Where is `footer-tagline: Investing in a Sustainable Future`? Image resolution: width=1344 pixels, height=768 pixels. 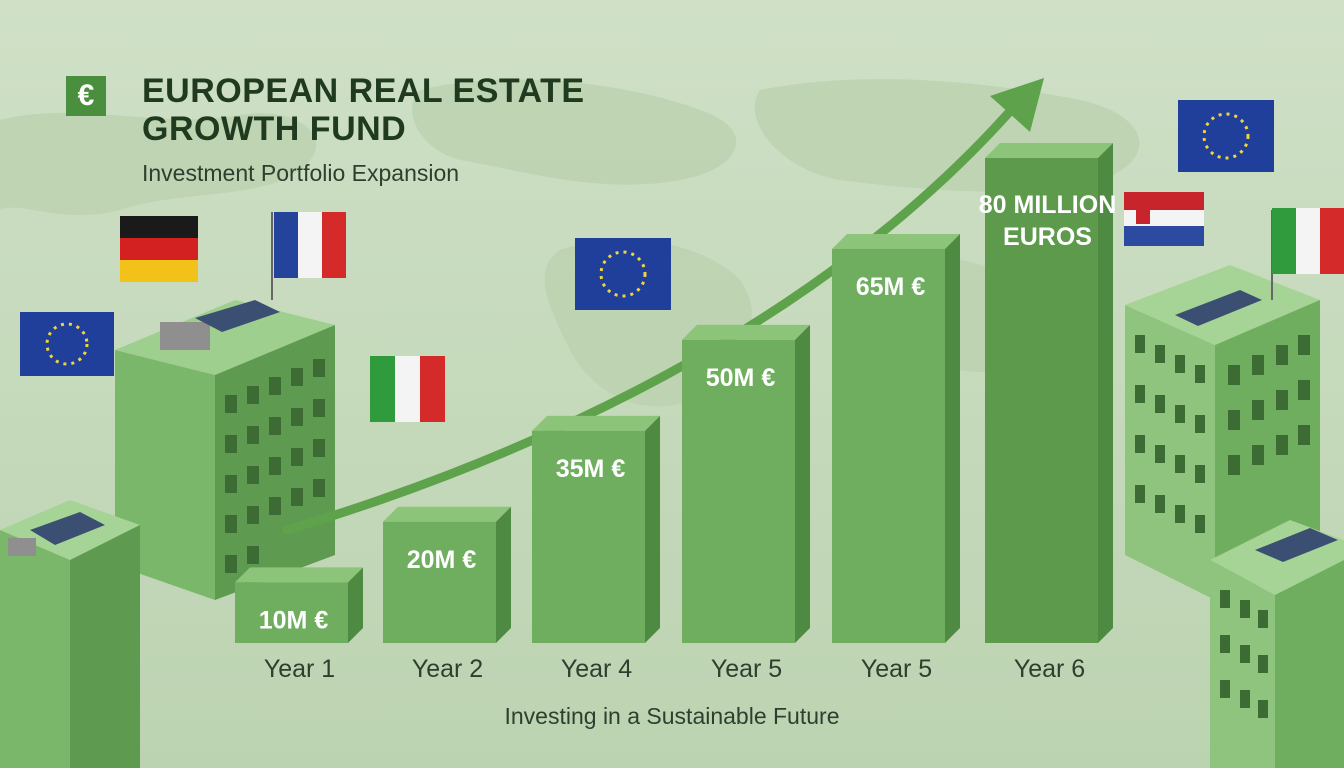
footer-tagline: Investing in a Sustainable Future is located at coordinates (672, 716).